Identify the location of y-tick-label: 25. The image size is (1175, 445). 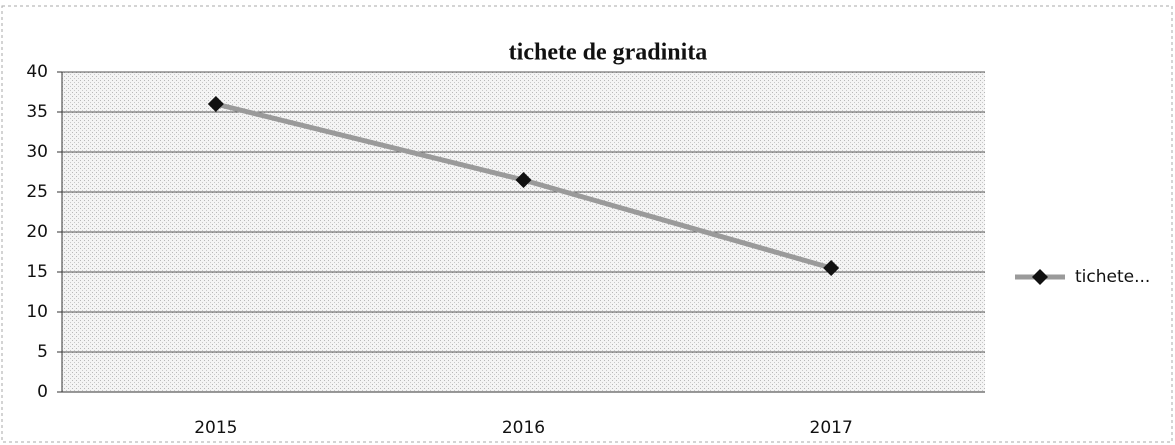
(37, 192).